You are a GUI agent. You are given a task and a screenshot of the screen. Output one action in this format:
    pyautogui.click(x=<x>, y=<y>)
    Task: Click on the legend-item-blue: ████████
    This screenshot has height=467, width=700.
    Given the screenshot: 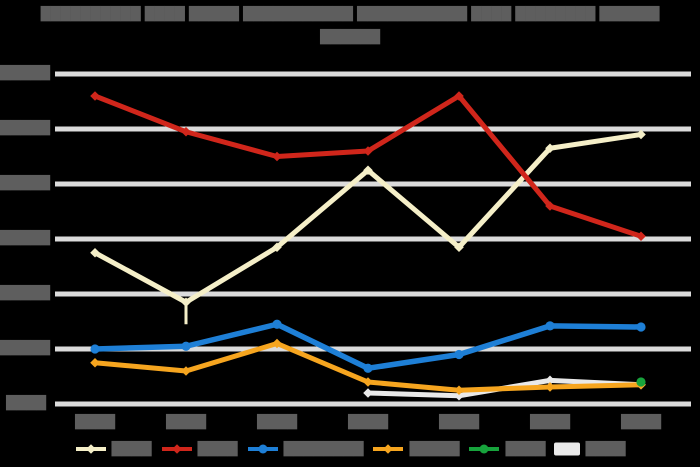 What is the action you would take?
    pyautogui.click(x=305, y=449)
    